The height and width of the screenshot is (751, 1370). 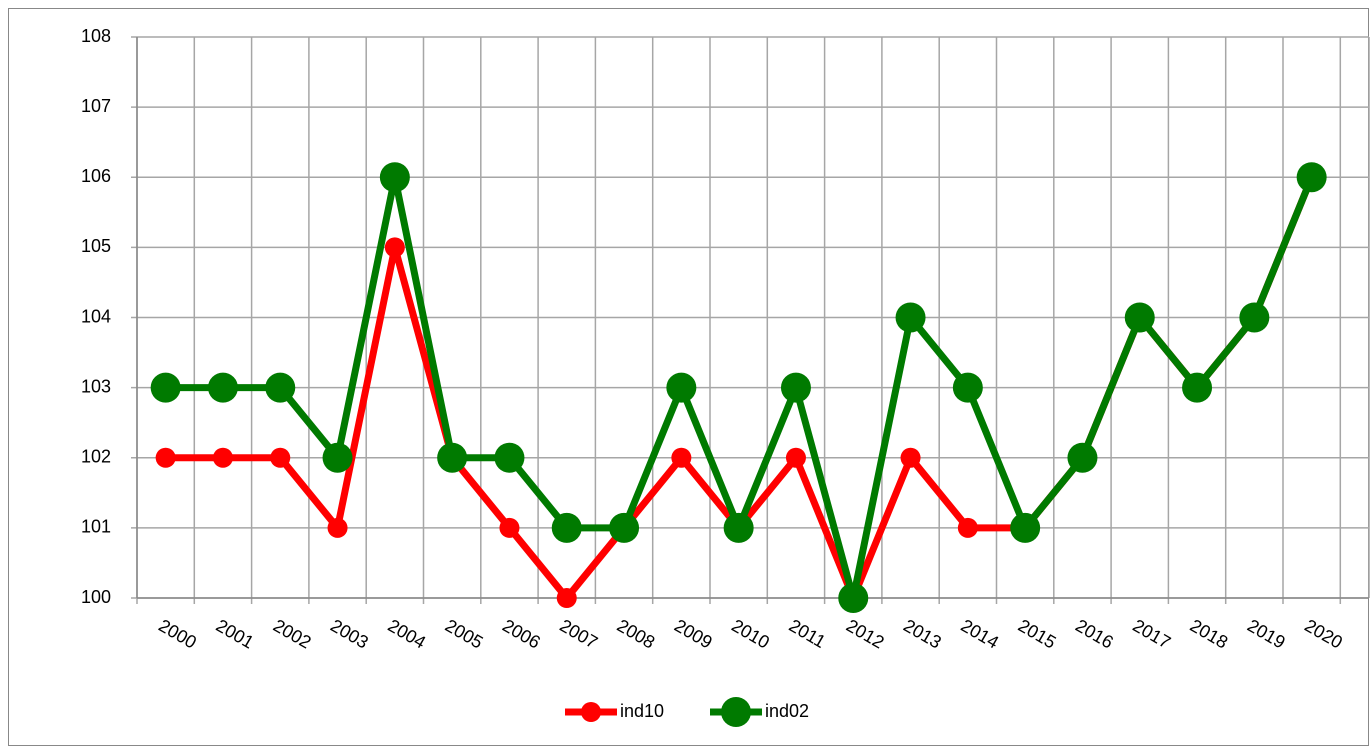 What do you see at coordinates (96, 176) in the screenshot?
I see `y-tick-label: 106` at bounding box center [96, 176].